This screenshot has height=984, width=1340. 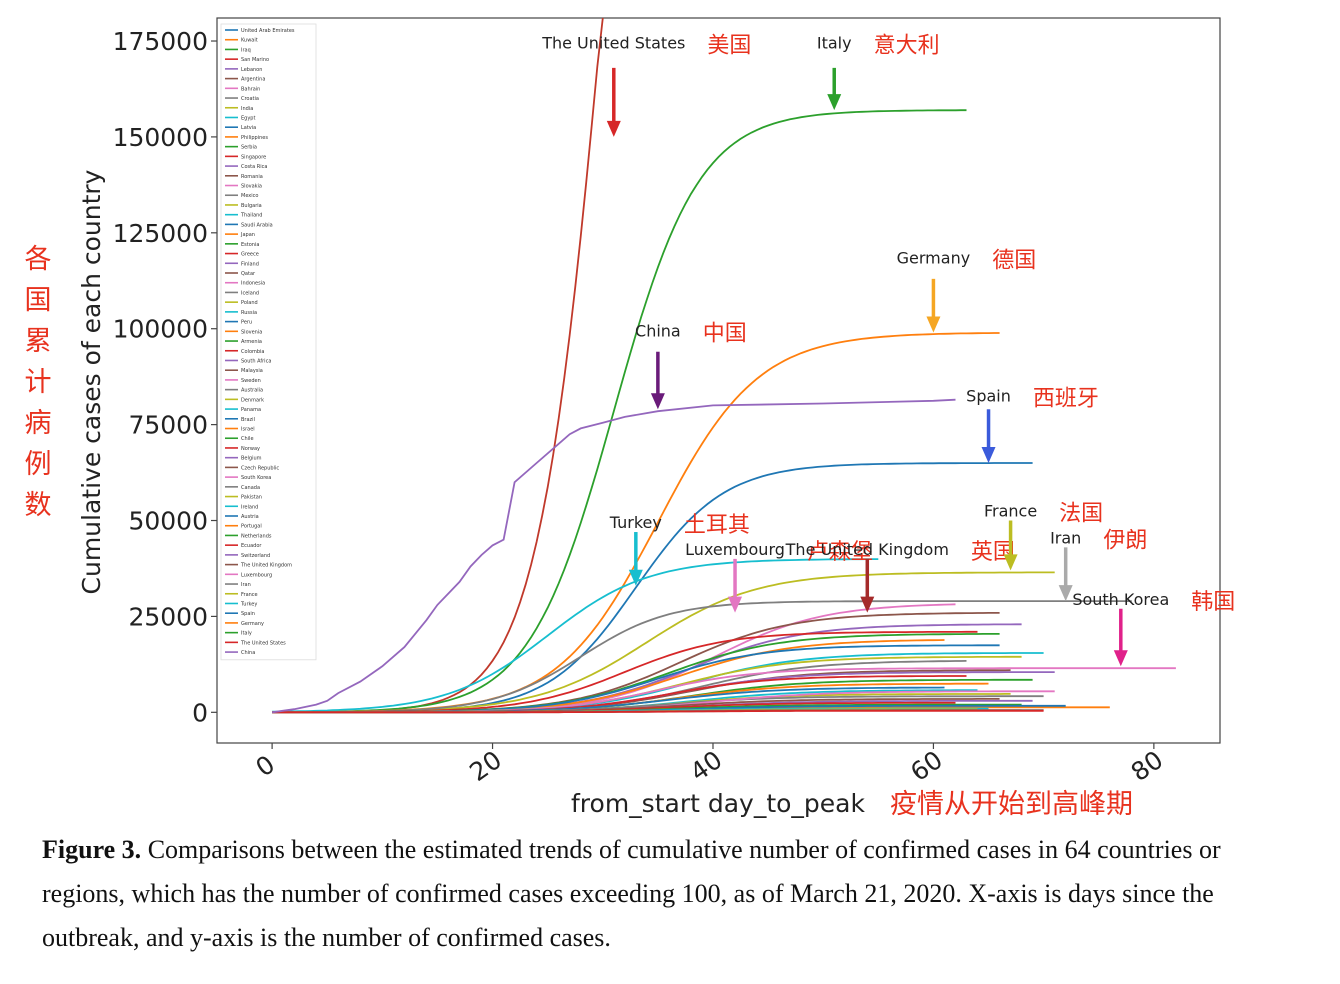 What do you see at coordinates (38, 505) in the screenshot?
I see `y-axis-title-zh-char: 数` at bounding box center [38, 505].